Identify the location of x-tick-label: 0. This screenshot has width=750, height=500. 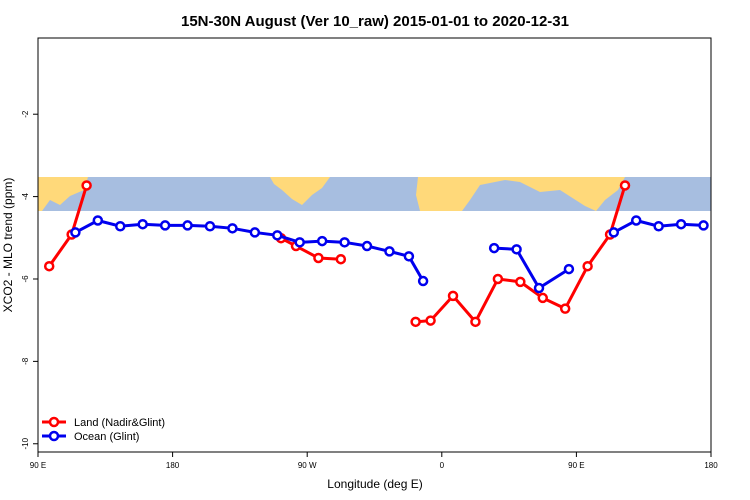
(442, 465).